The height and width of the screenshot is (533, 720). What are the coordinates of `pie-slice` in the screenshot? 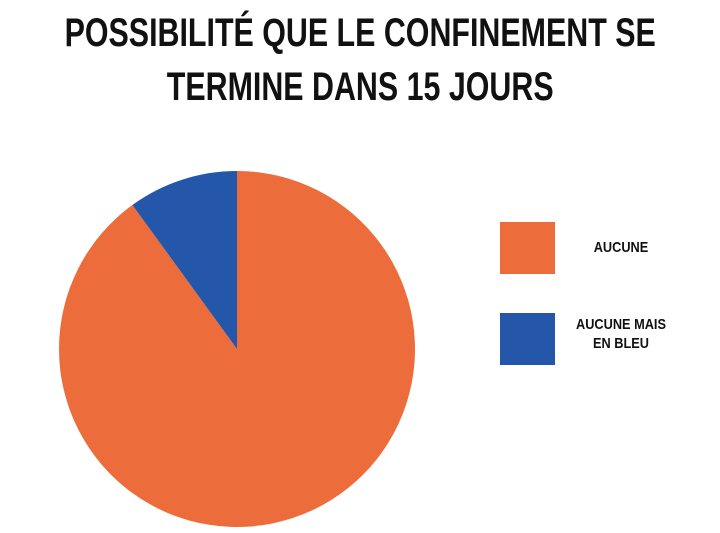 It's located at (184, 260).